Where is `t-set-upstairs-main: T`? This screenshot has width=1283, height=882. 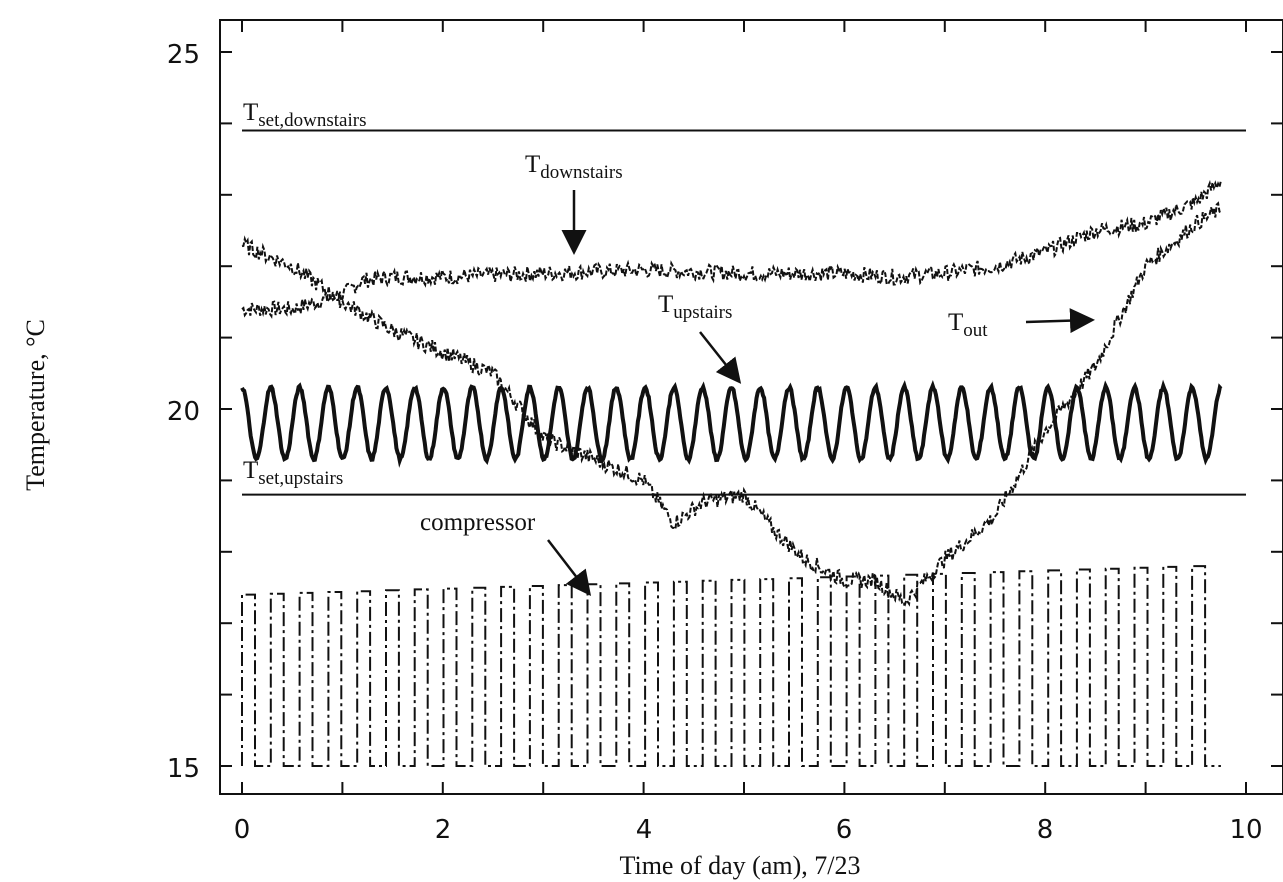
t-set-upstairs-main: T is located at coordinates (250, 470).